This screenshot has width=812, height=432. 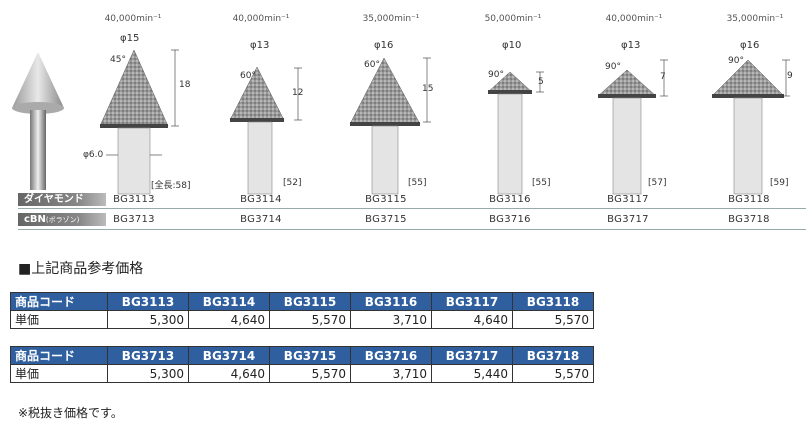 I want to click on table-header-cell: BG3115, so click(x=310, y=301).